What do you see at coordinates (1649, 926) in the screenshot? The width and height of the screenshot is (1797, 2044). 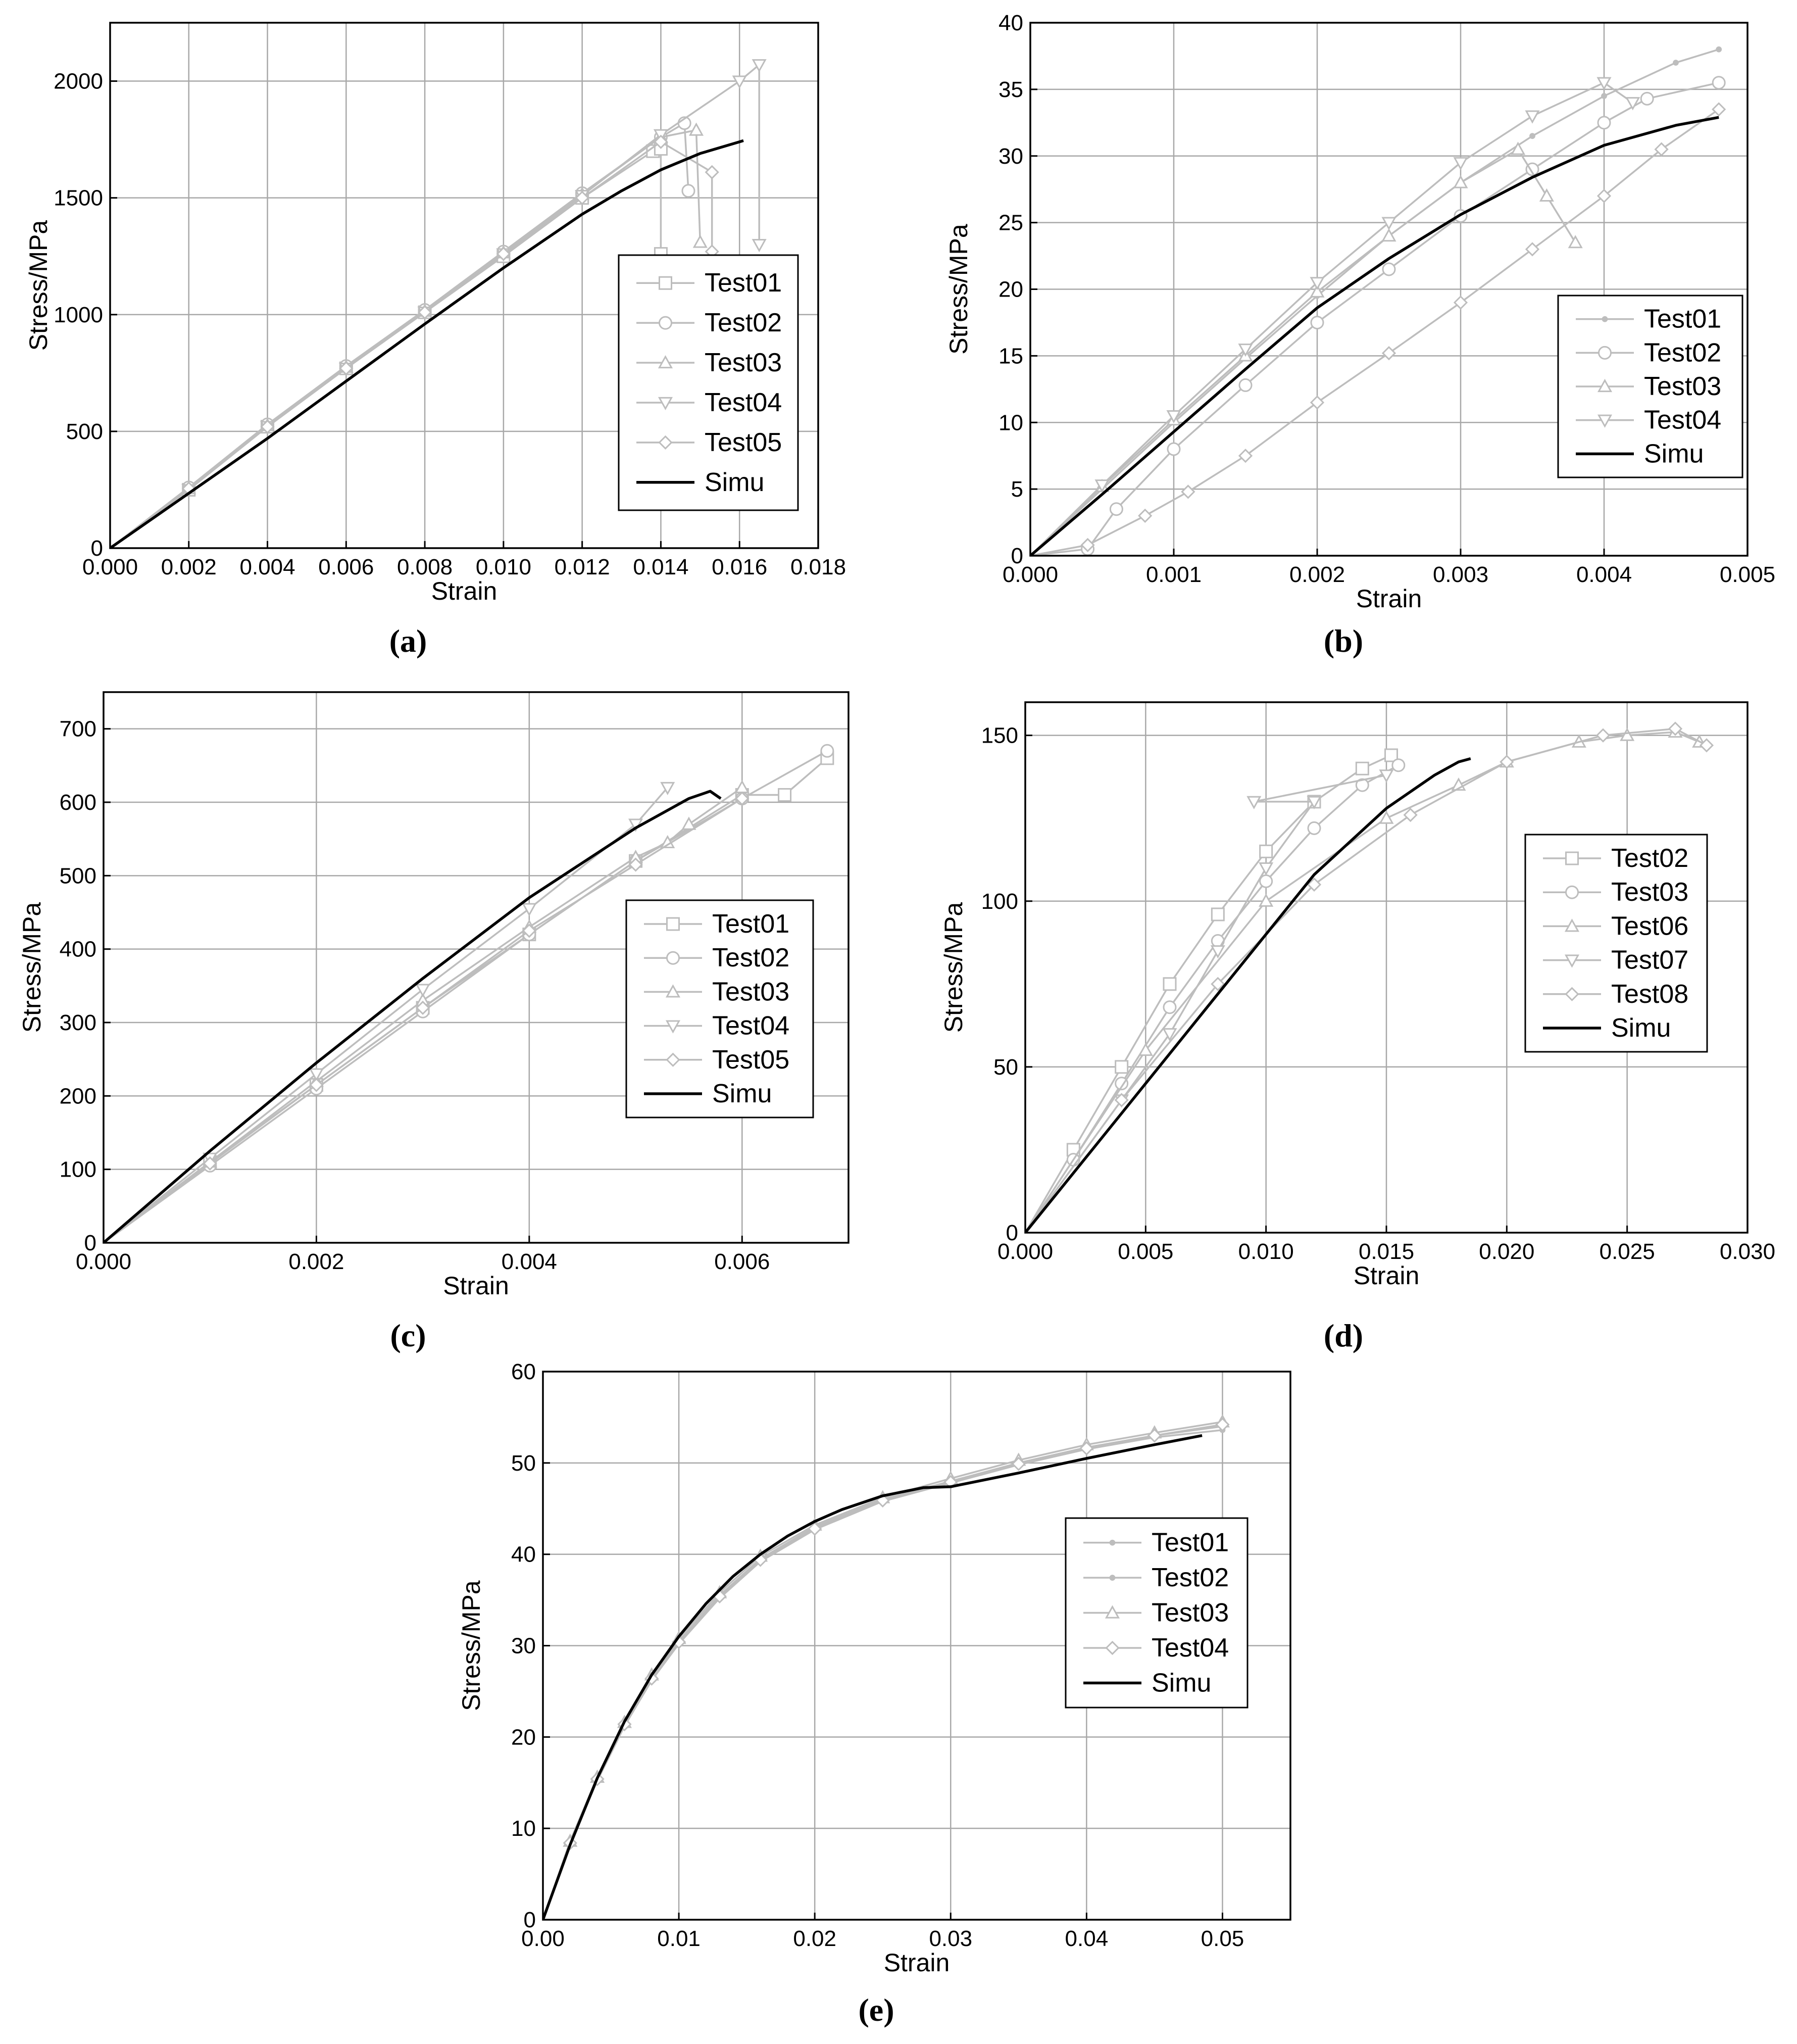 I see `legend-label-test06: Test06` at bounding box center [1649, 926].